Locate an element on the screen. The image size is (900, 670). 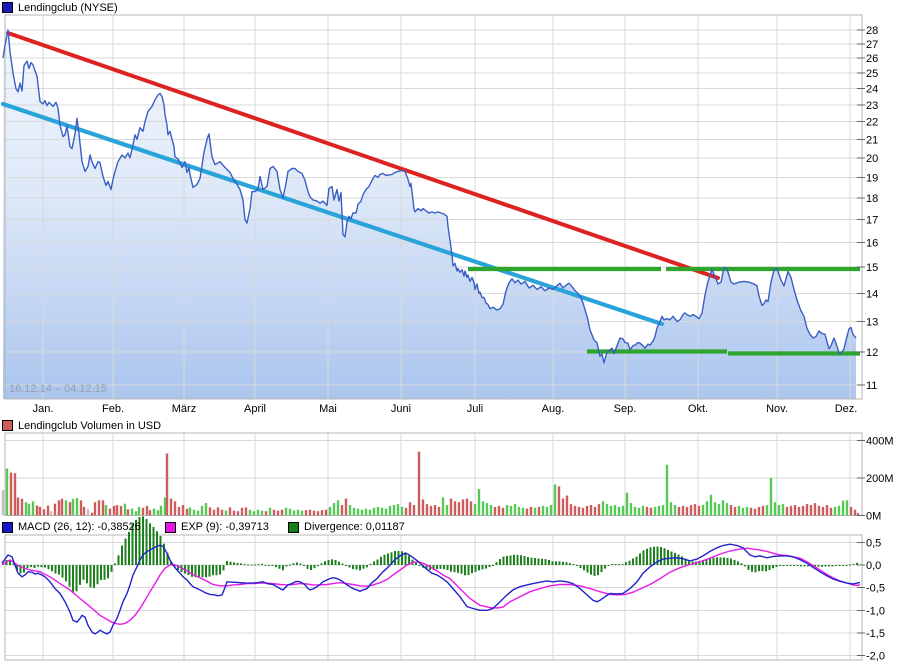
macd-axis-label: -1,5 is located at coordinates (875, 634).